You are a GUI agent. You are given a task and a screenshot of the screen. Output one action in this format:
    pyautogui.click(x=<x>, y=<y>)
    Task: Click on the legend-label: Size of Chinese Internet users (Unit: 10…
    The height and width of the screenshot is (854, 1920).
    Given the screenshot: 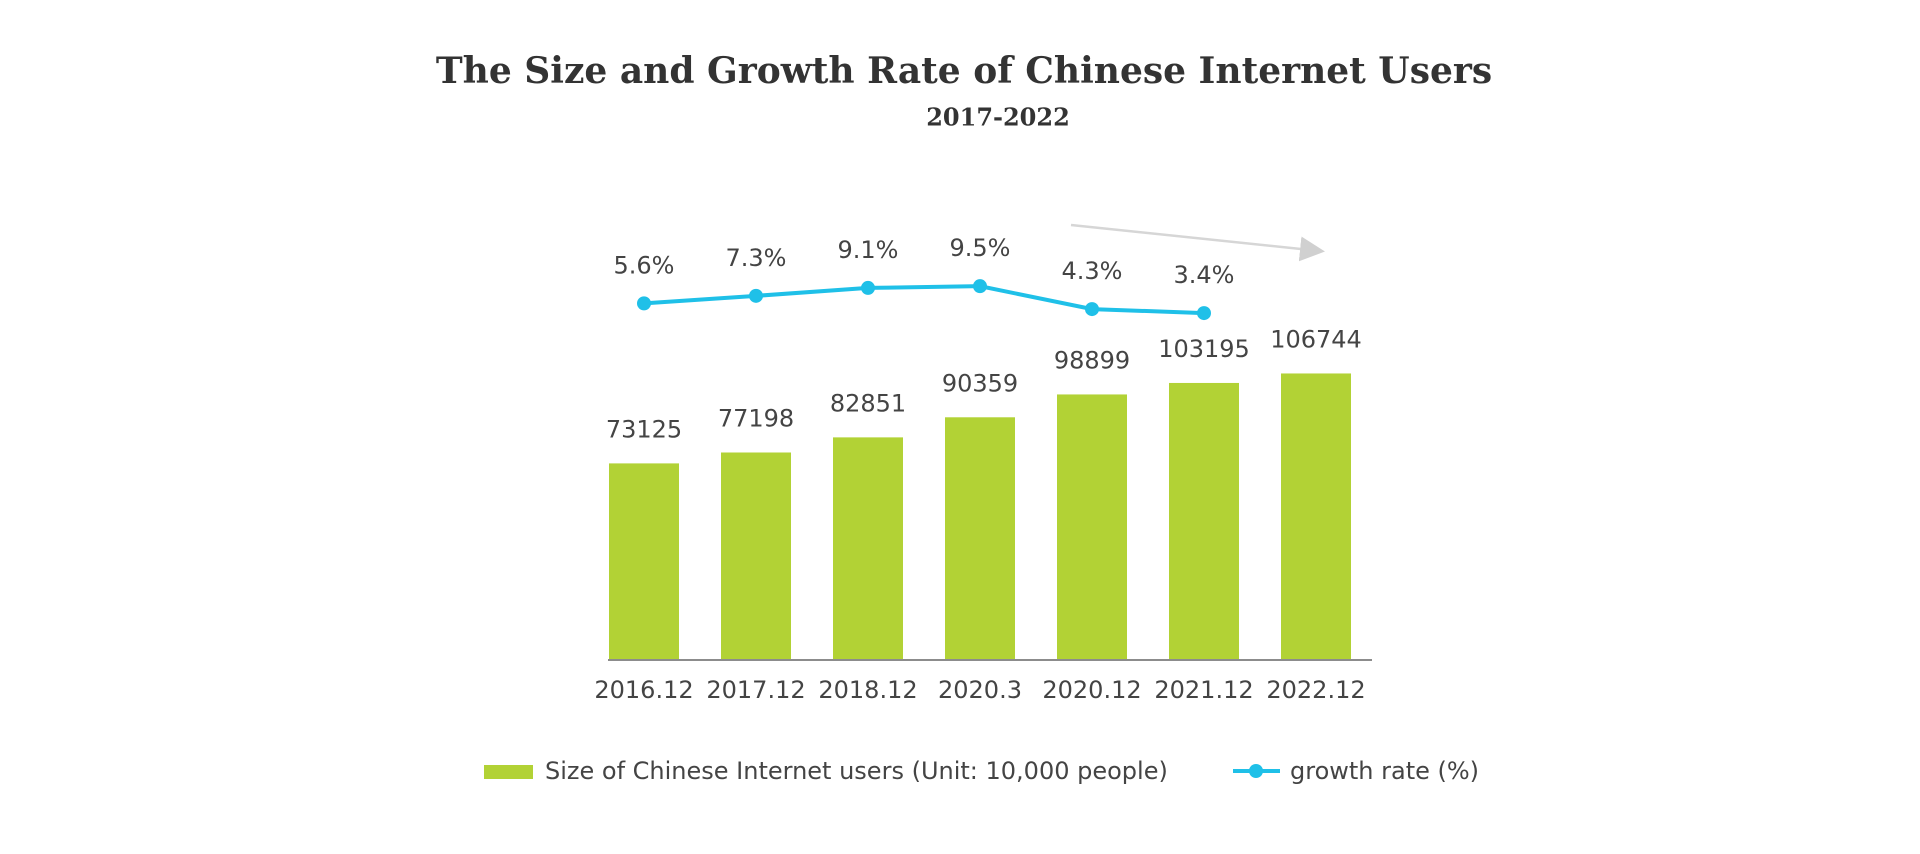 What is the action you would take?
    pyautogui.click(x=856, y=771)
    